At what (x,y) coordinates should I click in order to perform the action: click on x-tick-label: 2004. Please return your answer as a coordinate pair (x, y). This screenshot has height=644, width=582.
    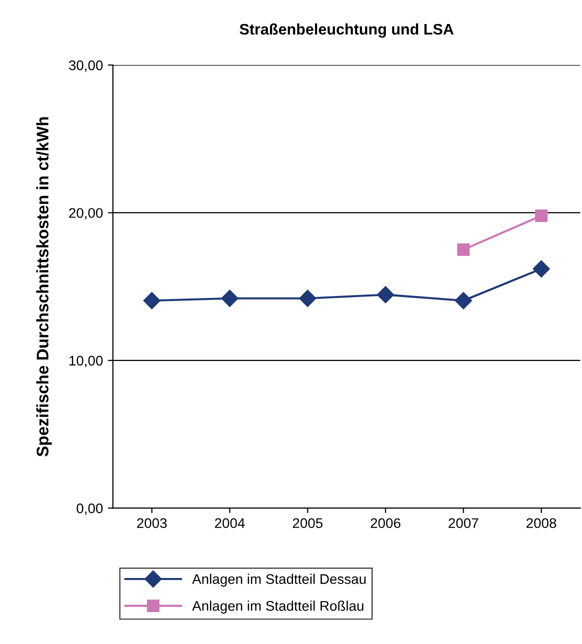
    Looking at the image, I should click on (229, 523).